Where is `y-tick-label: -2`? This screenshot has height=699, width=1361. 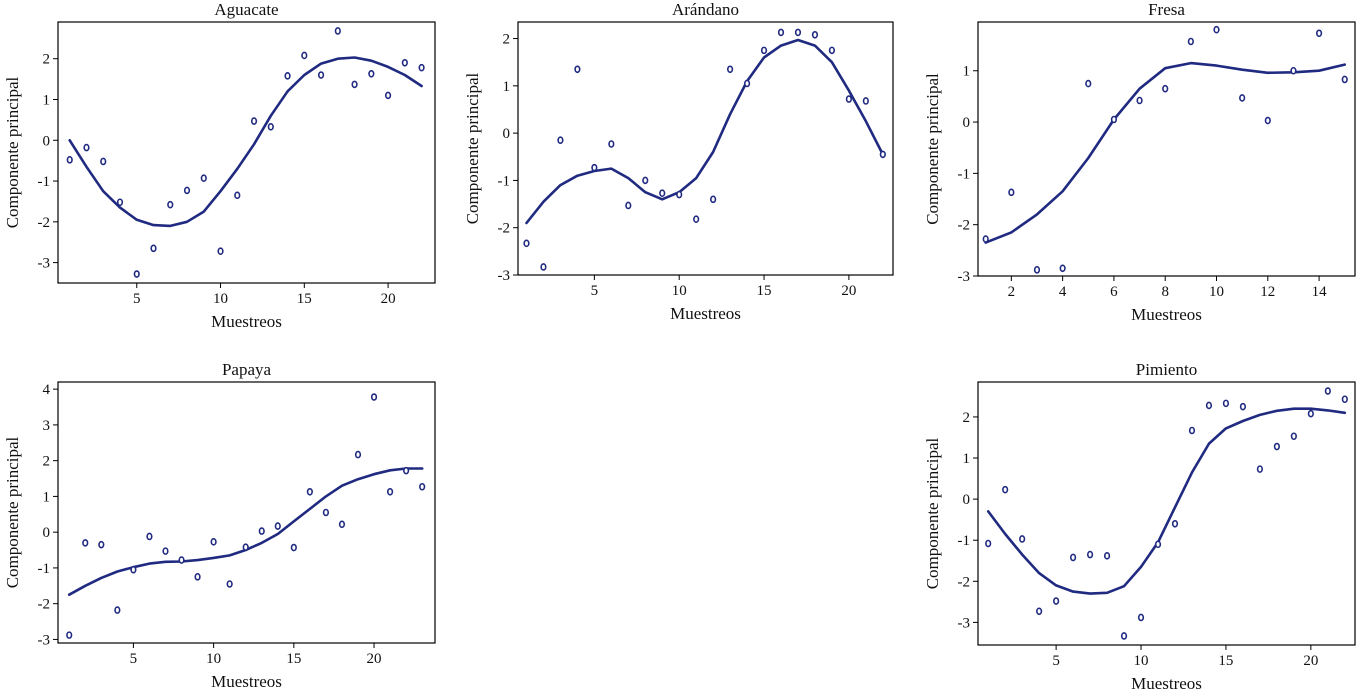
y-tick-label: -2 is located at coordinates (44, 223).